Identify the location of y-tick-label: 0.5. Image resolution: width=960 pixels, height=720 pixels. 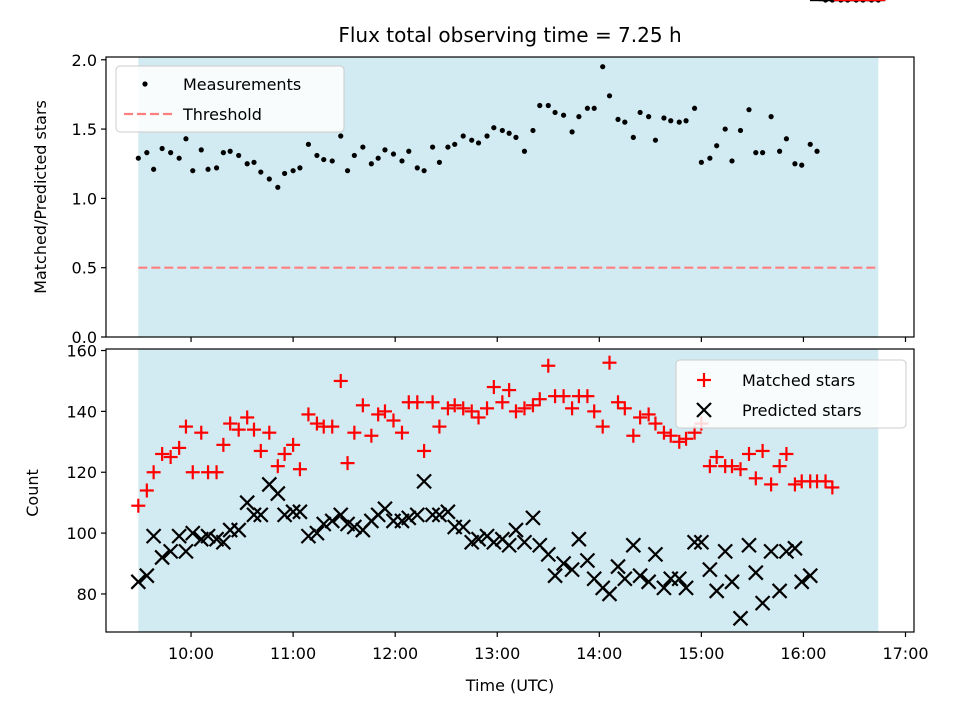
(84, 268).